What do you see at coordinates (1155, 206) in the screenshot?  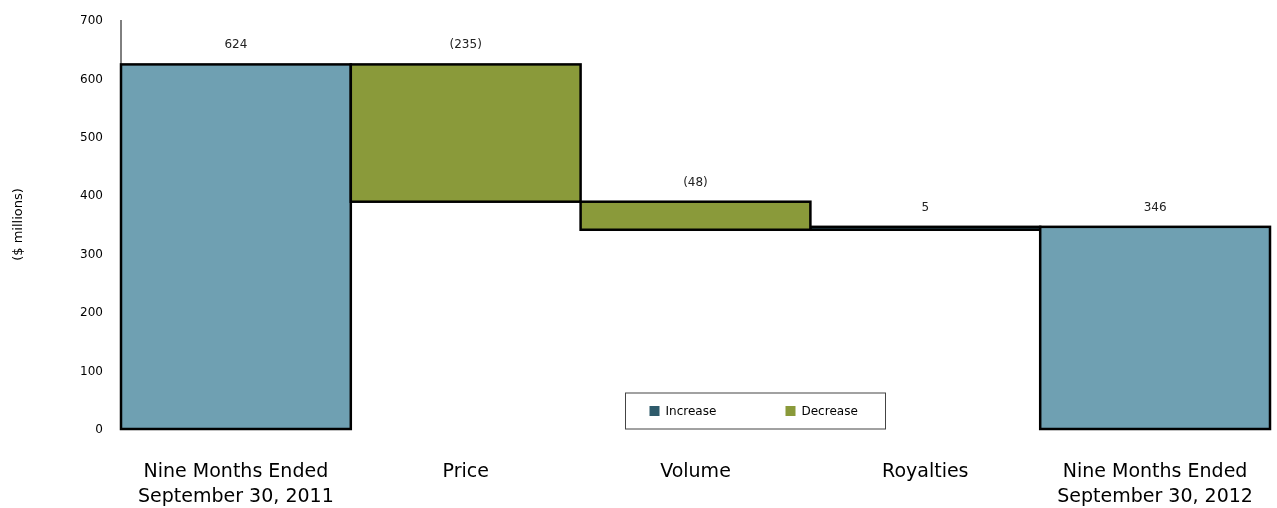 I see `data-label: 346` at bounding box center [1155, 206].